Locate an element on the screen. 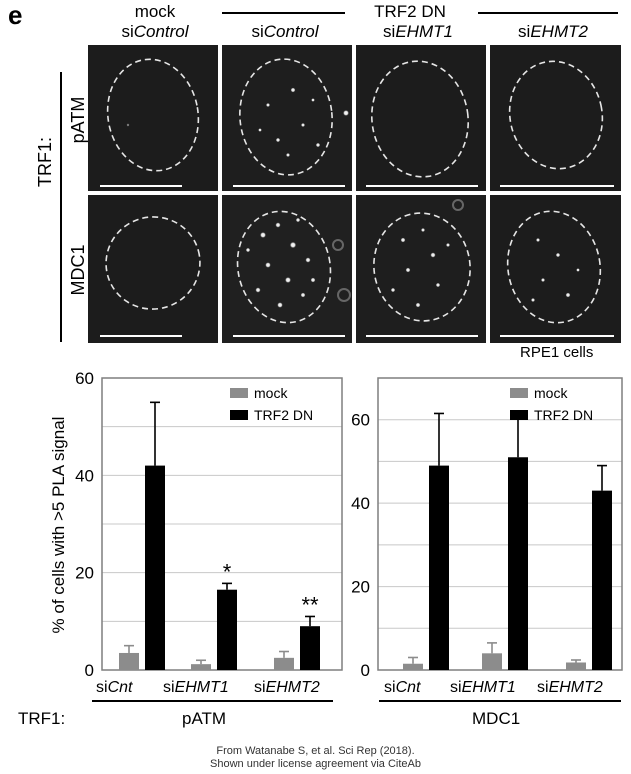 The width and height of the screenshot is (631, 774). header-group-line-left is located at coordinates (283, 13).